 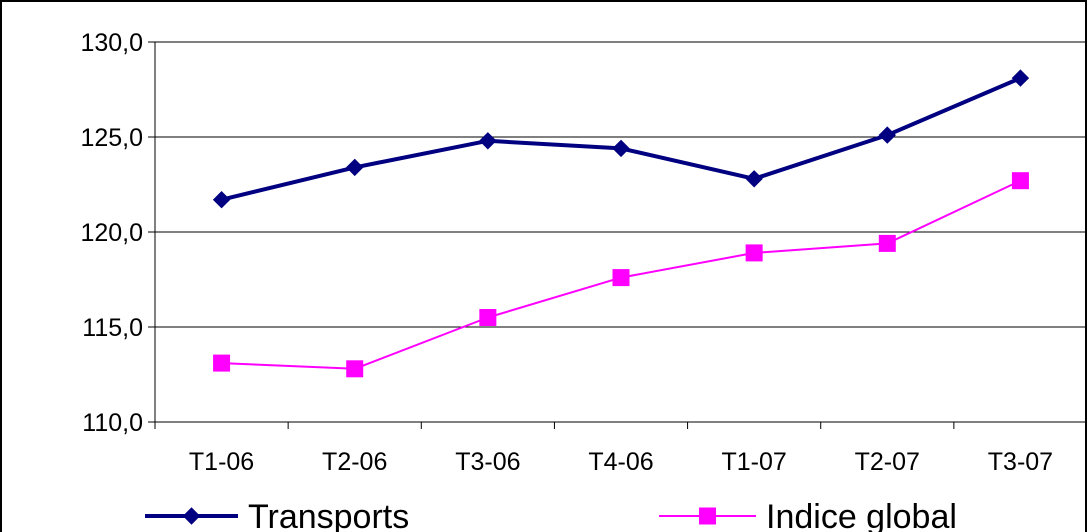 What do you see at coordinates (1020, 462) in the screenshot?
I see `x-tick-label: T3-07` at bounding box center [1020, 462].